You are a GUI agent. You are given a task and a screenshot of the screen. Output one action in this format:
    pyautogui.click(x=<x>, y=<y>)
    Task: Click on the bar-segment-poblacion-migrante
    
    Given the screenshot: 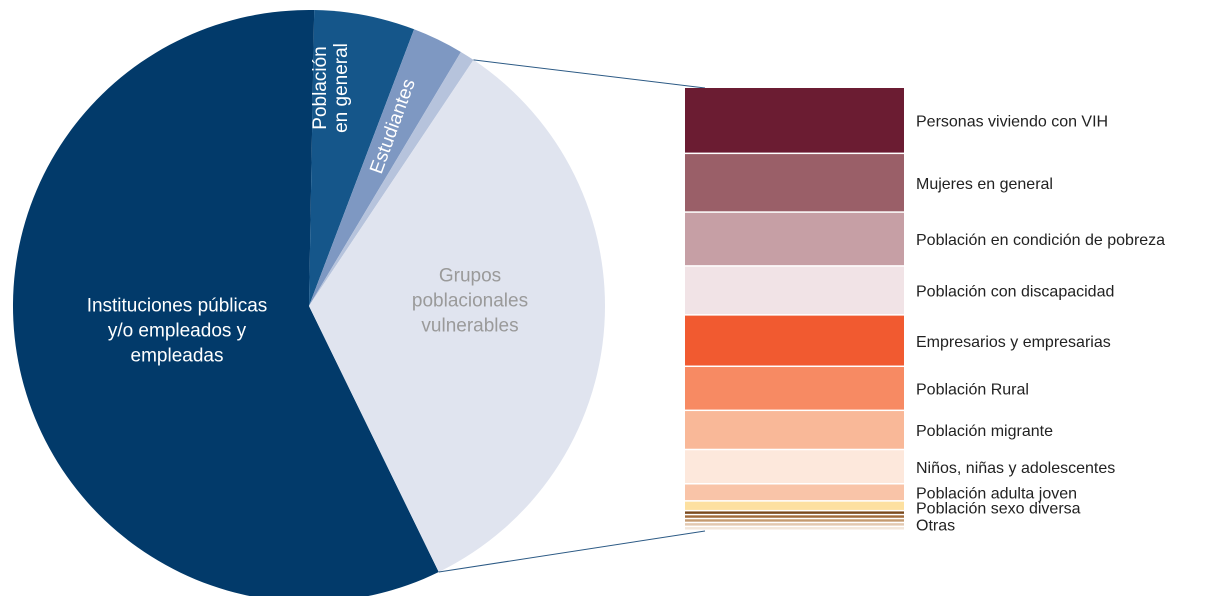 What is the action you would take?
    pyautogui.click(x=794, y=430)
    